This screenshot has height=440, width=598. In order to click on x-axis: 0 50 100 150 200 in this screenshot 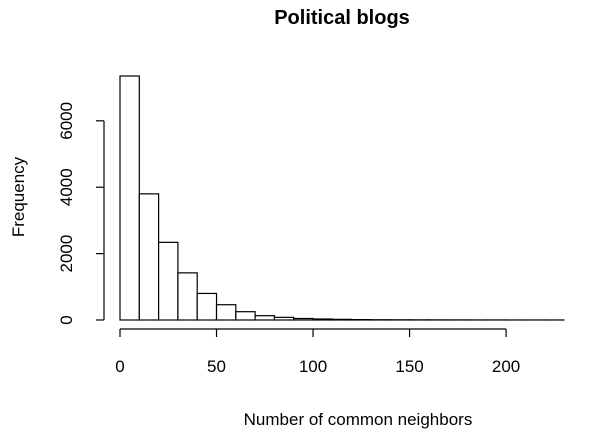, I will do `click(317, 352)`.